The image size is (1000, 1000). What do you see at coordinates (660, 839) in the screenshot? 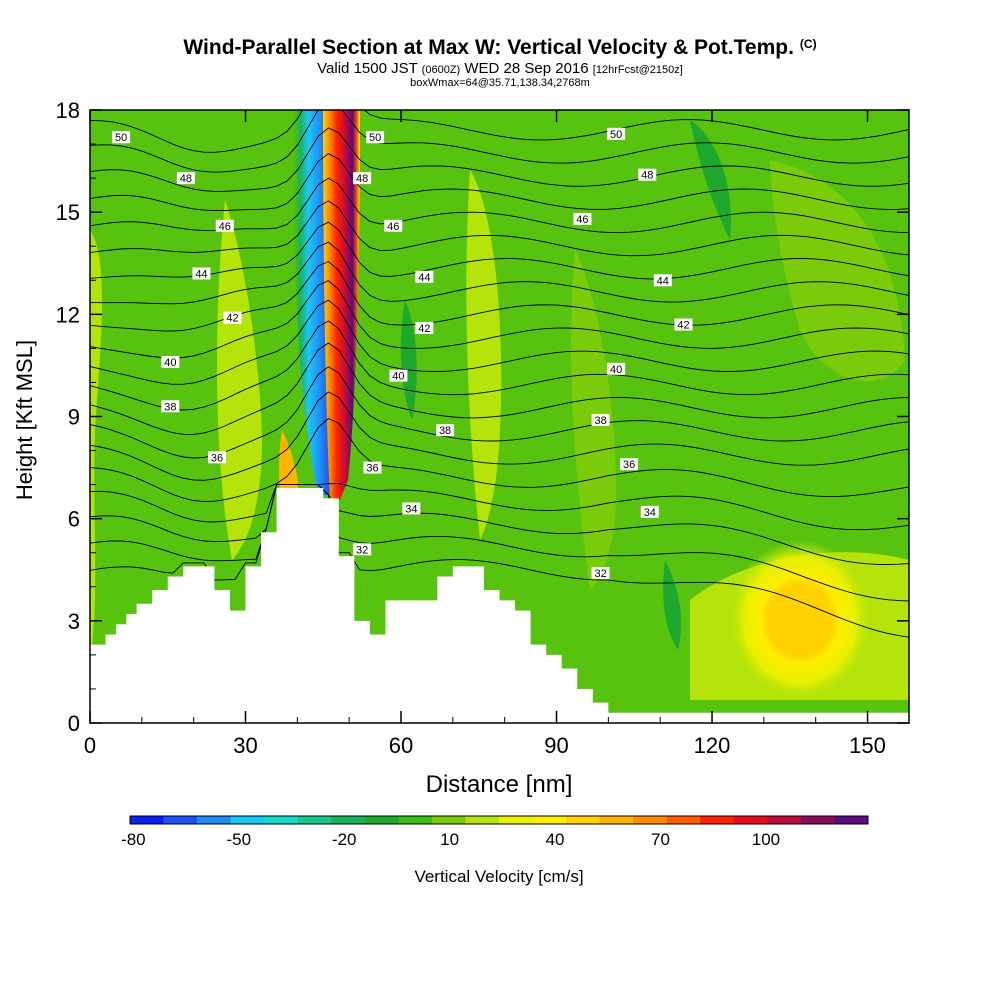
I see `colorbar-tick-label: 70` at bounding box center [660, 839].